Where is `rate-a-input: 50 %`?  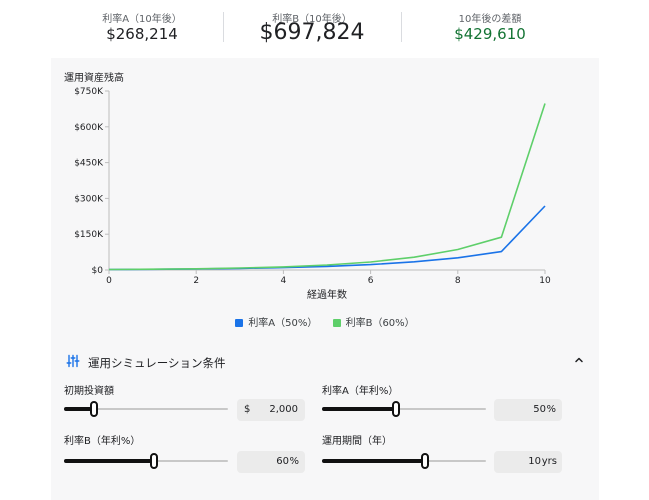 rate-a-input: 50 % is located at coordinates (528, 410).